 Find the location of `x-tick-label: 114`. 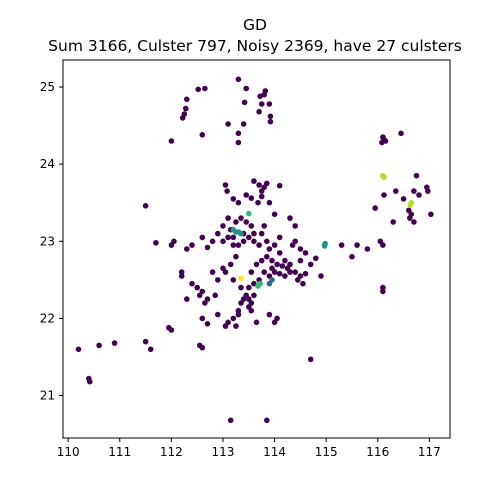

x-tick-label: 114 is located at coordinates (274, 452).